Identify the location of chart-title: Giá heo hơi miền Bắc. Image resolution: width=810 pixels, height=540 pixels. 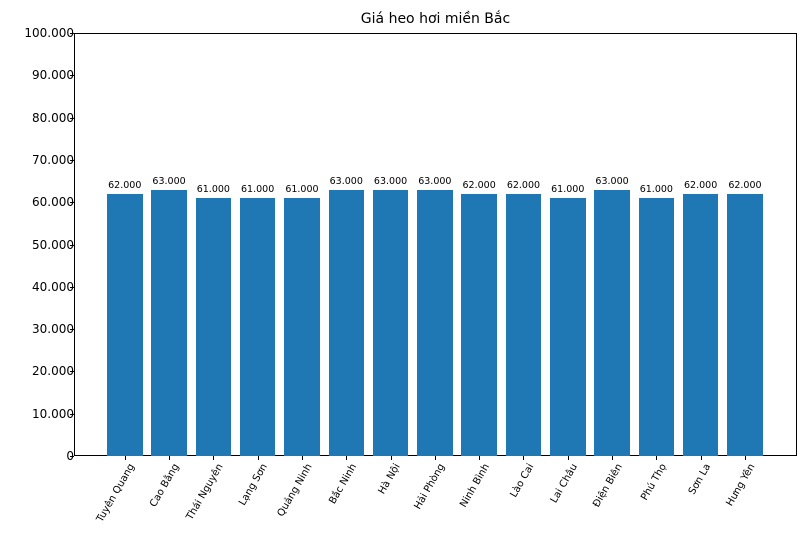
(435, 19).